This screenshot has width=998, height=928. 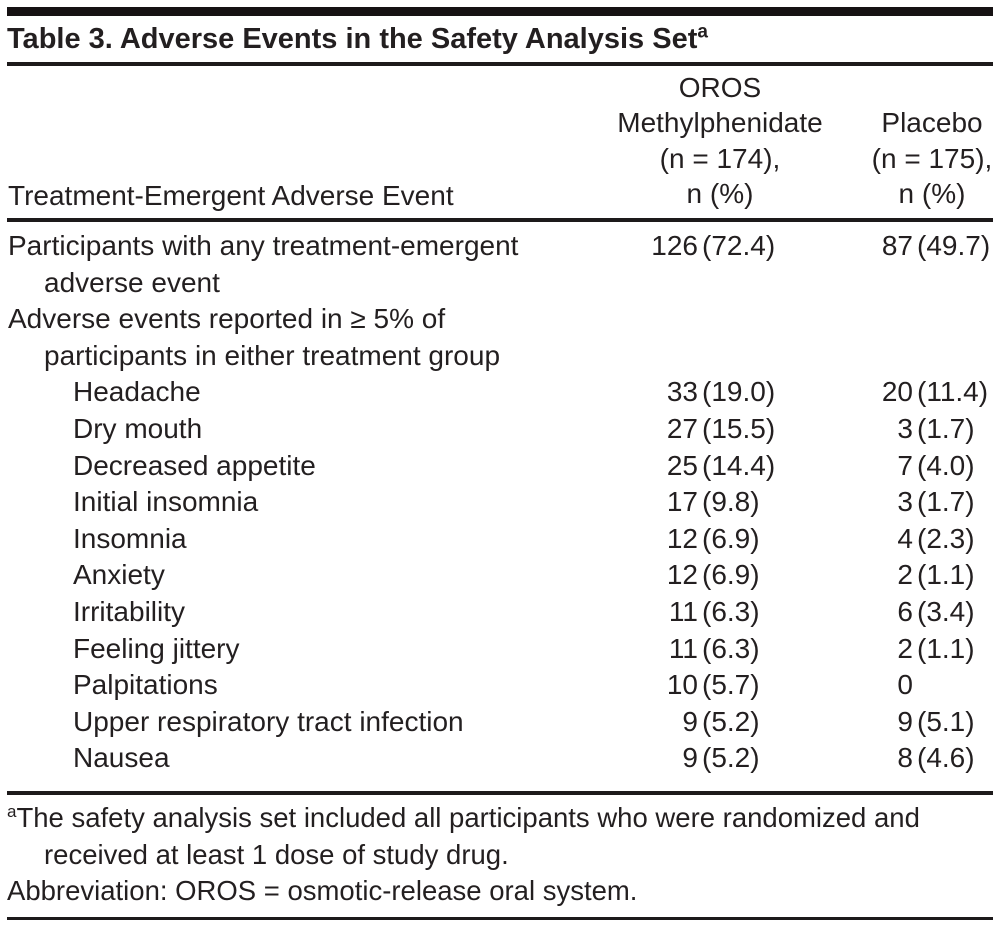 I want to click on placebo-value: 9 (5.1), so click(x=936, y=721).